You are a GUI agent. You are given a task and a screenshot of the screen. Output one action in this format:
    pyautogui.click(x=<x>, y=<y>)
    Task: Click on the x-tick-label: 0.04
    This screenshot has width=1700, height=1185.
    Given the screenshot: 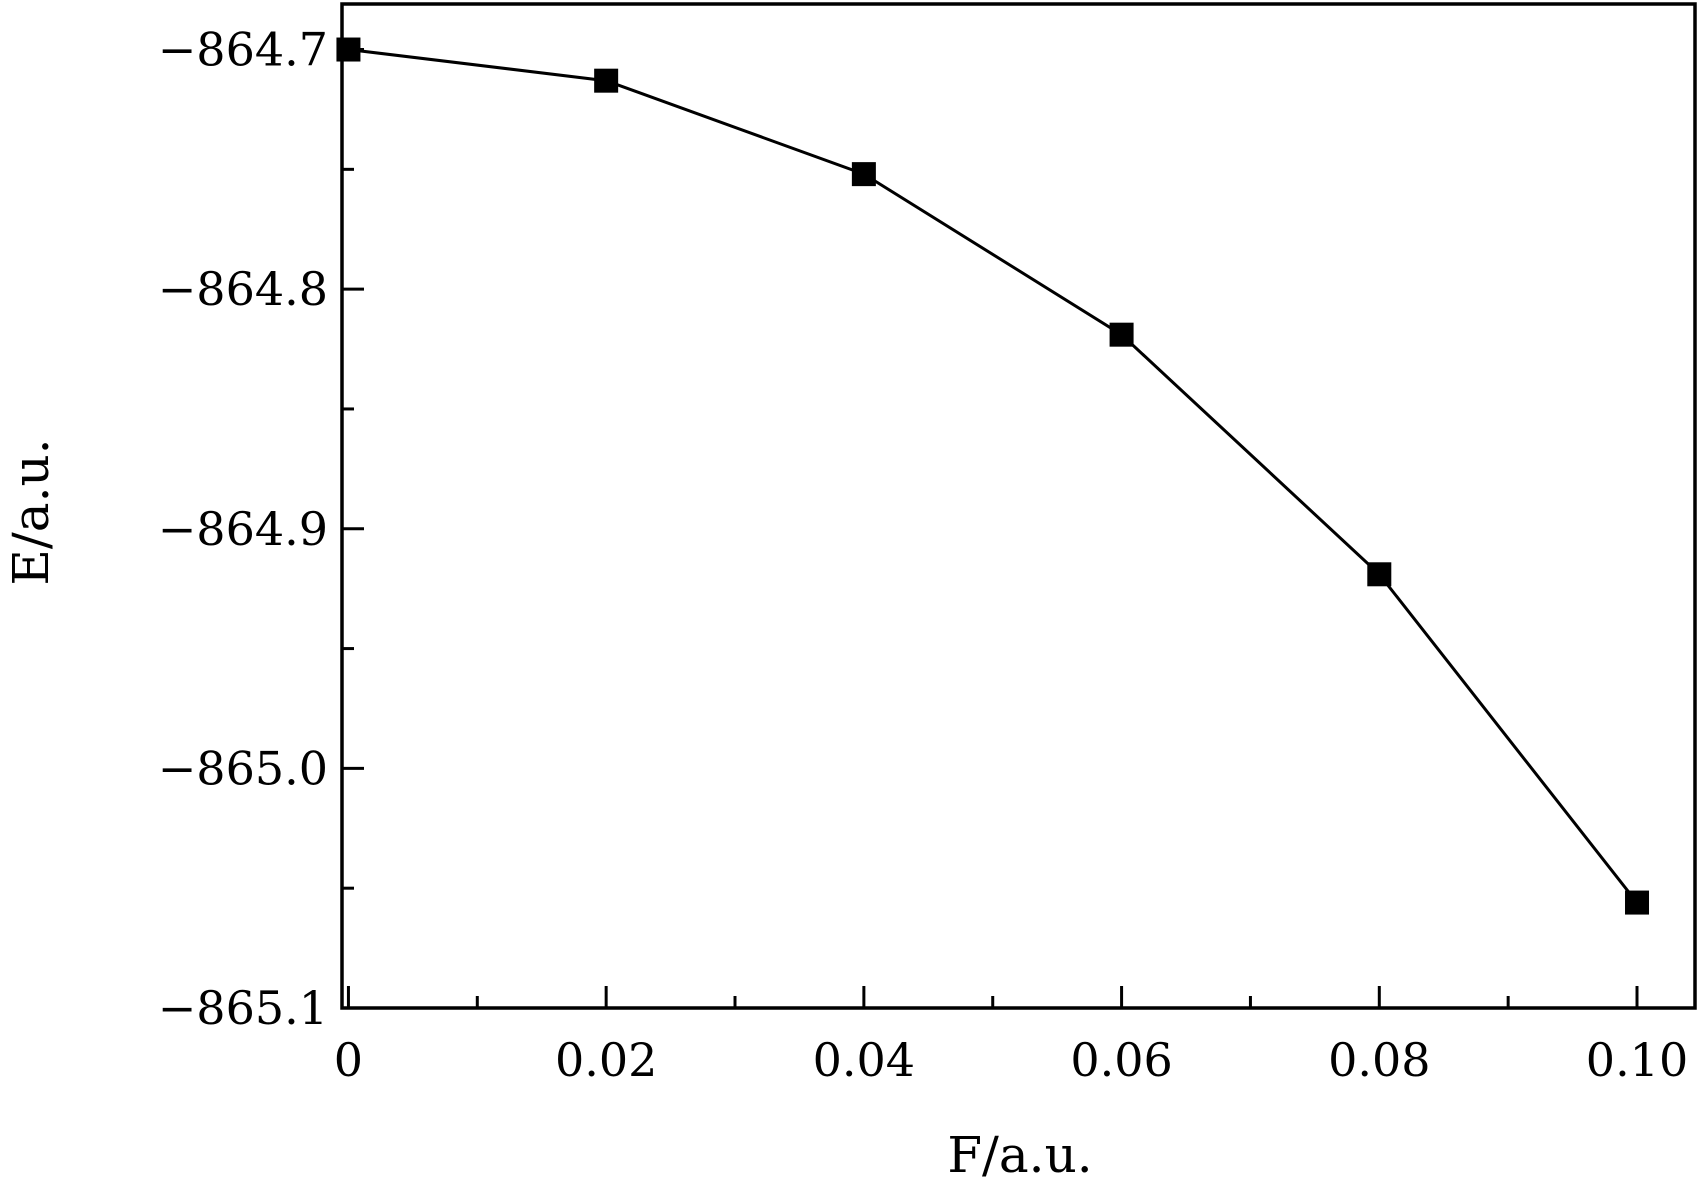 What is the action you would take?
    pyautogui.click(x=864, y=1060)
    